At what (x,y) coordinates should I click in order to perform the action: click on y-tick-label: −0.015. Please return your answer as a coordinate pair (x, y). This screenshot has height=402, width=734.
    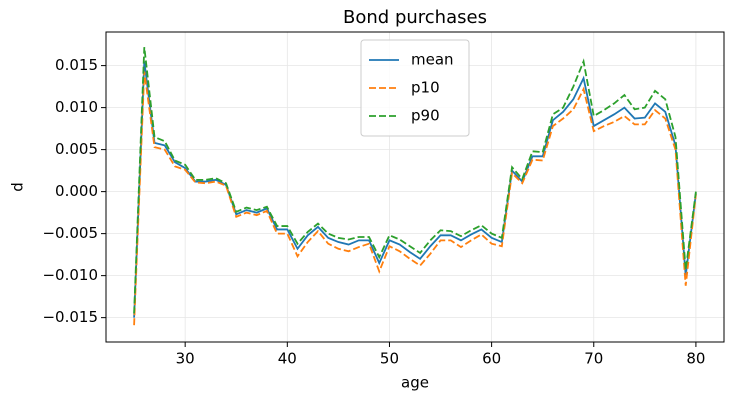
    Looking at the image, I should click on (70, 317).